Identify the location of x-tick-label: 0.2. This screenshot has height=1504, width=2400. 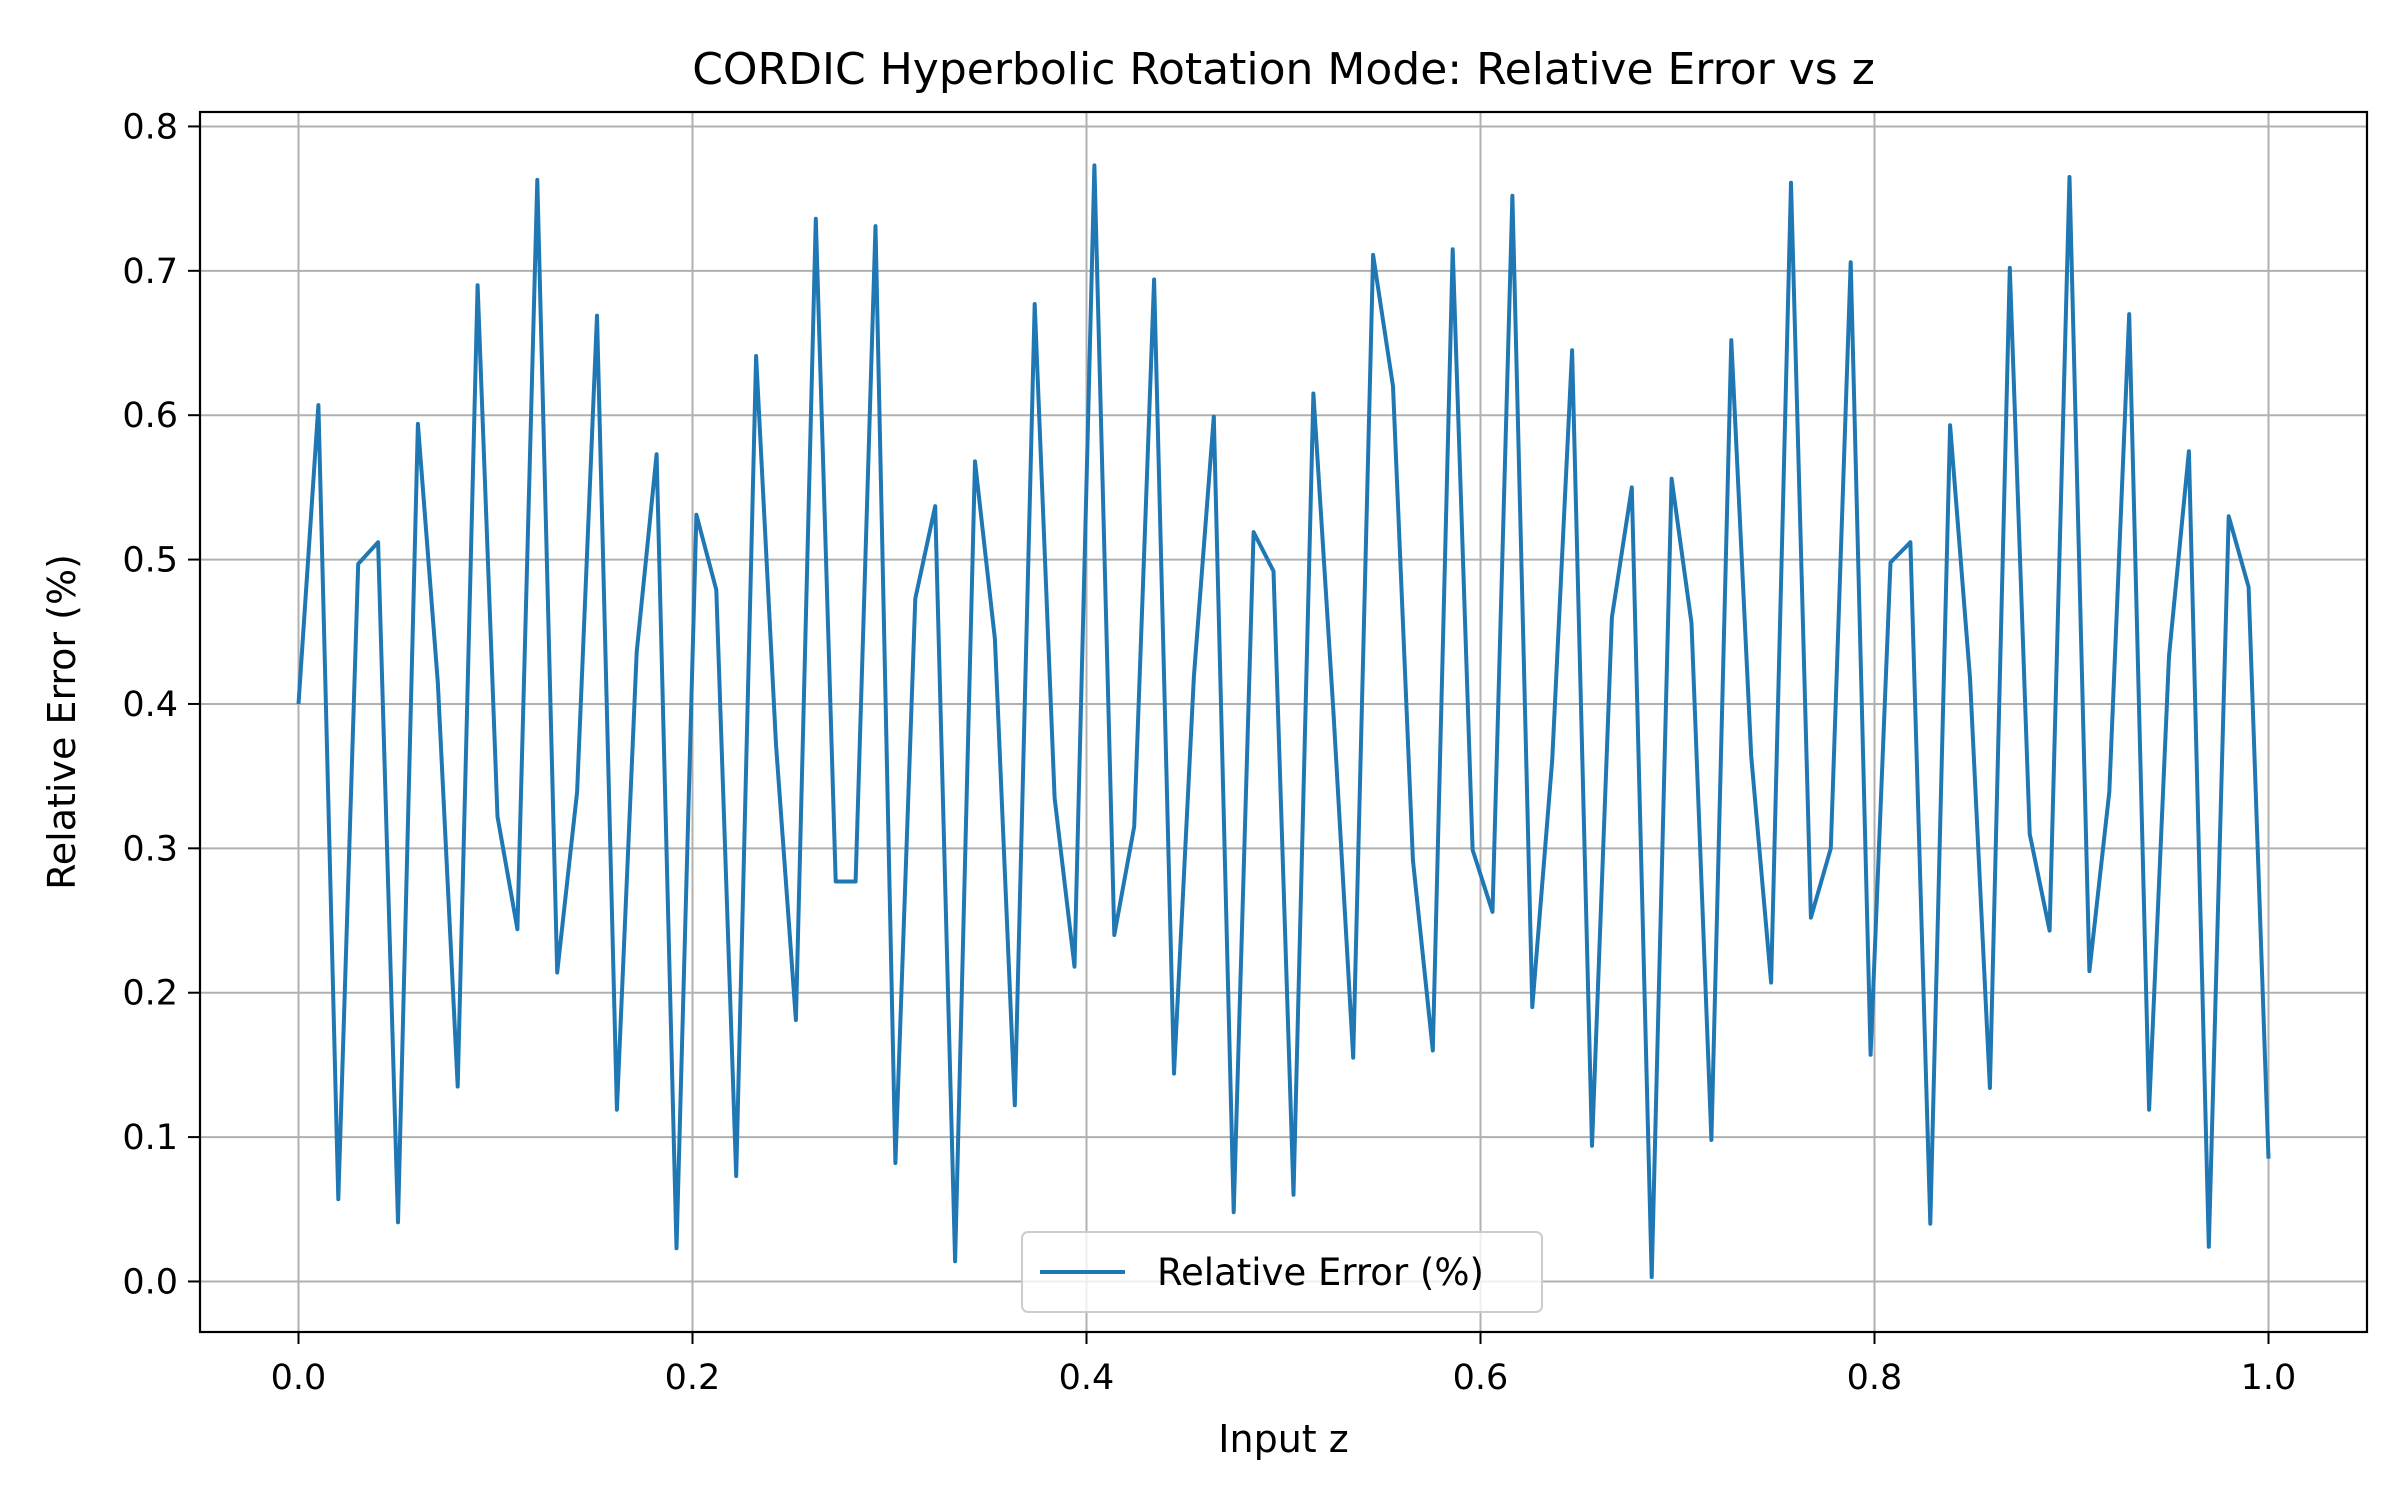
(693, 1378).